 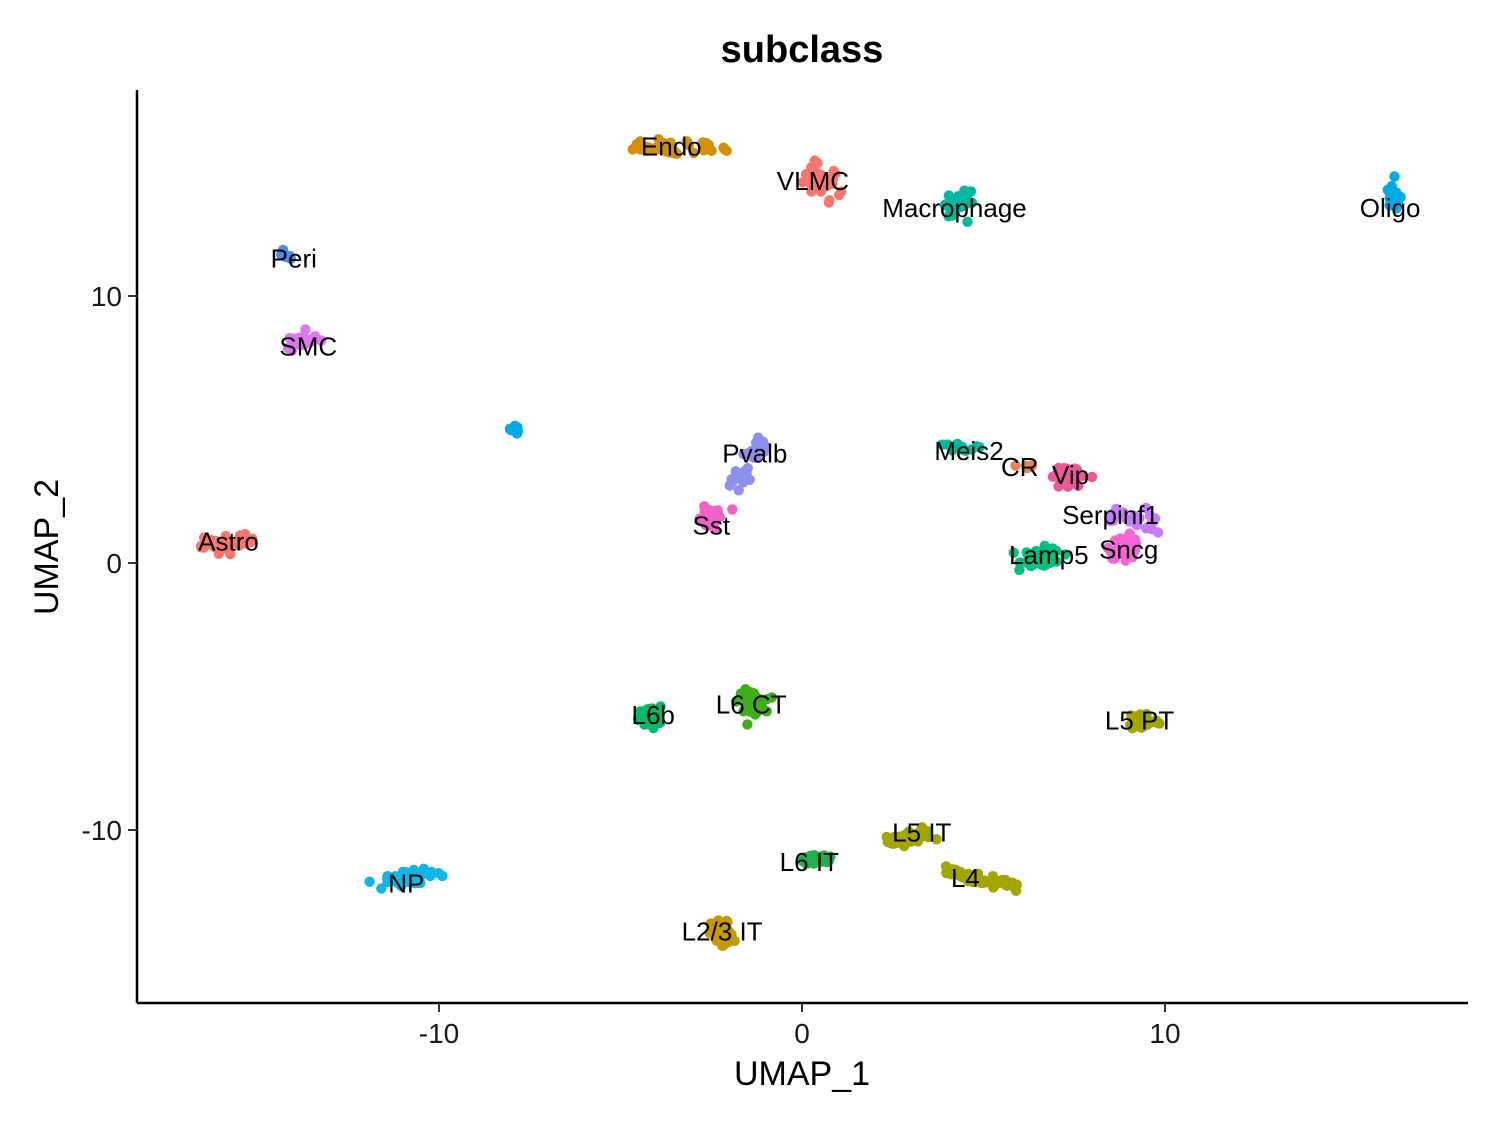 I want to click on x-tick-label: 10, so click(x=1164, y=1033).